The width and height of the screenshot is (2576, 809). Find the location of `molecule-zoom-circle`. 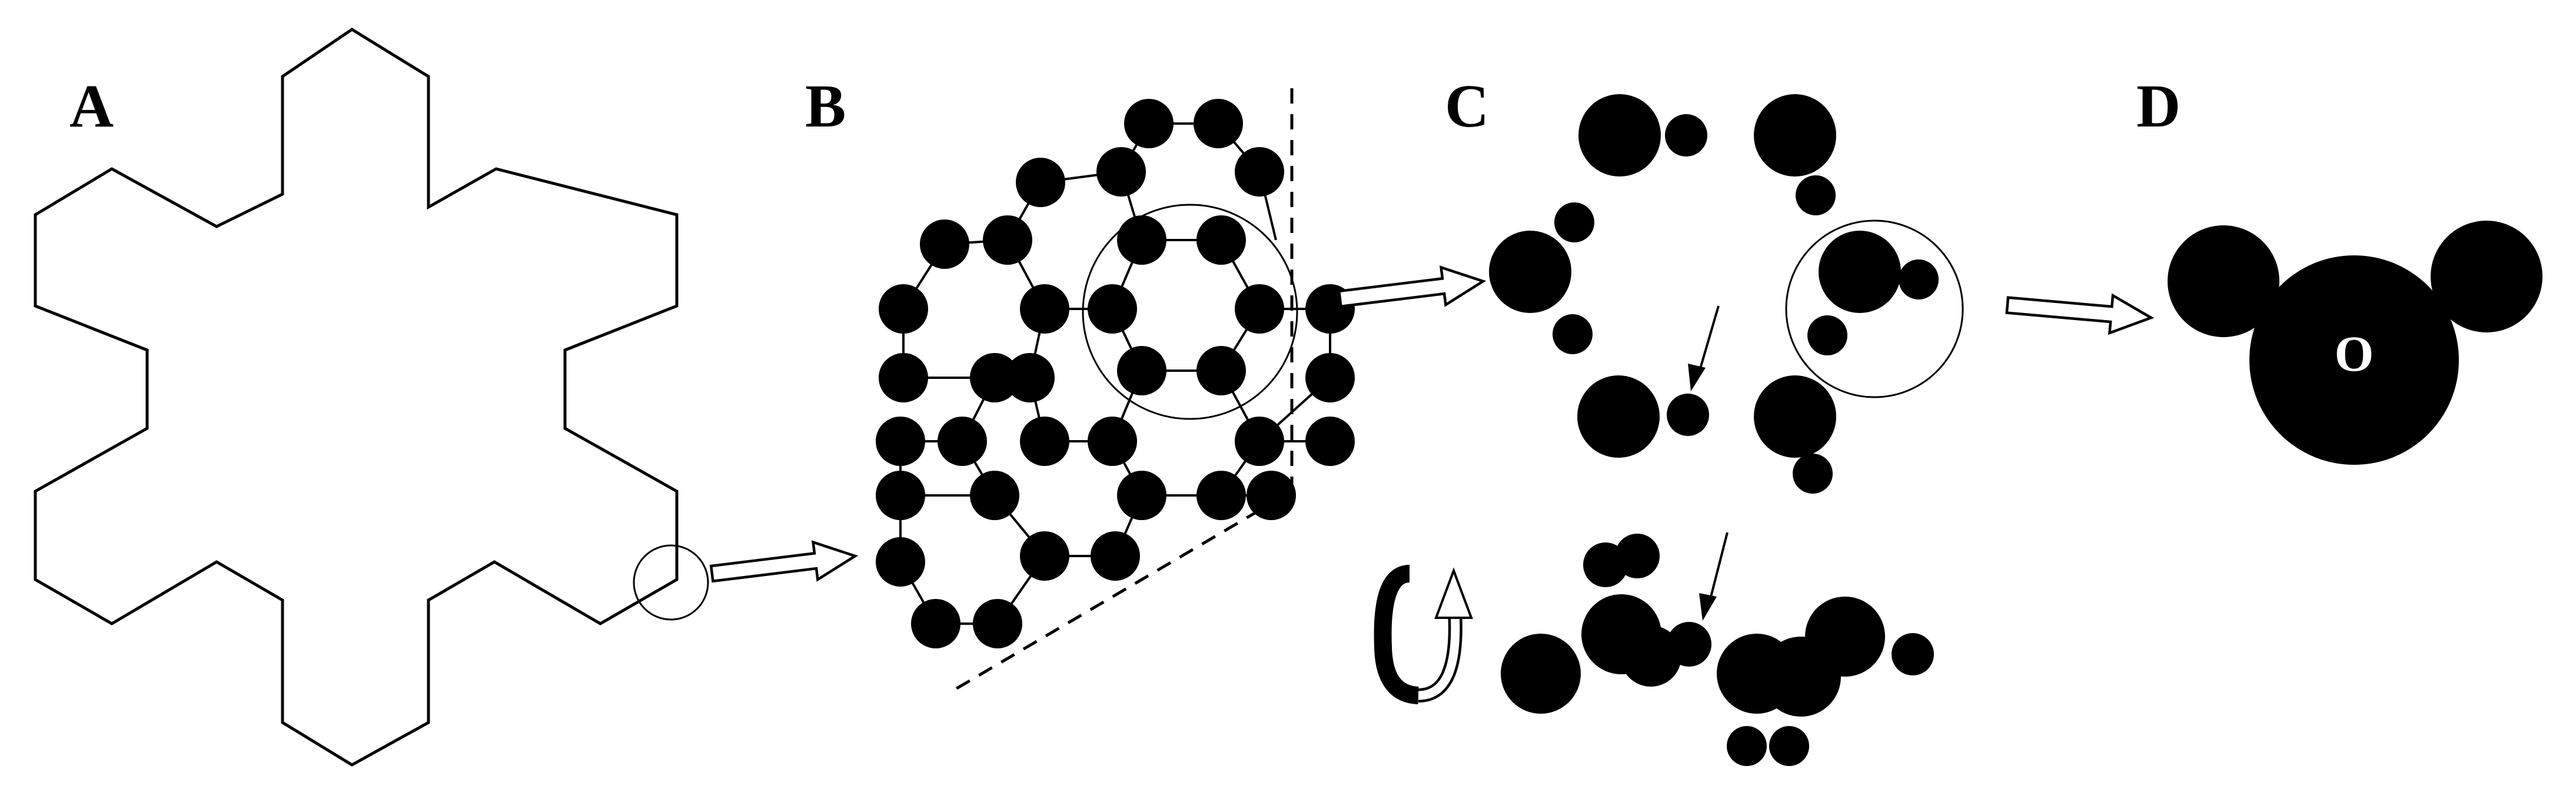

molecule-zoom-circle is located at coordinates (1874, 308).